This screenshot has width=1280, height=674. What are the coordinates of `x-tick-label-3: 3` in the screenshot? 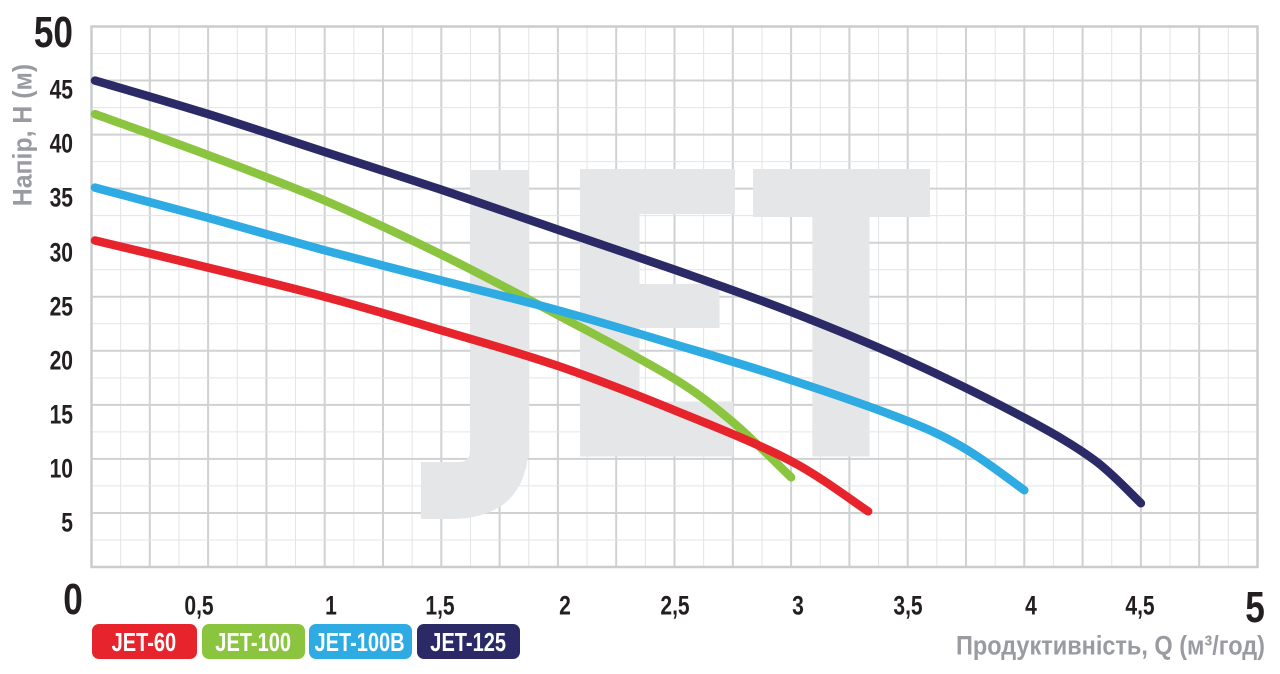 It's located at (798, 605).